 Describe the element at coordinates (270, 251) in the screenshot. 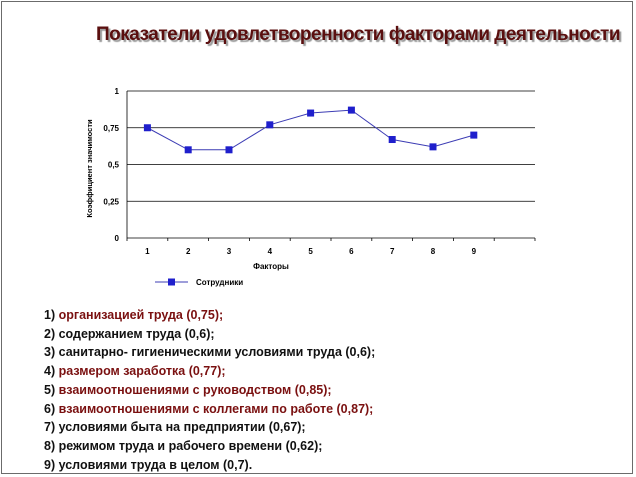

I see `x-tick-label: 4` at that location.